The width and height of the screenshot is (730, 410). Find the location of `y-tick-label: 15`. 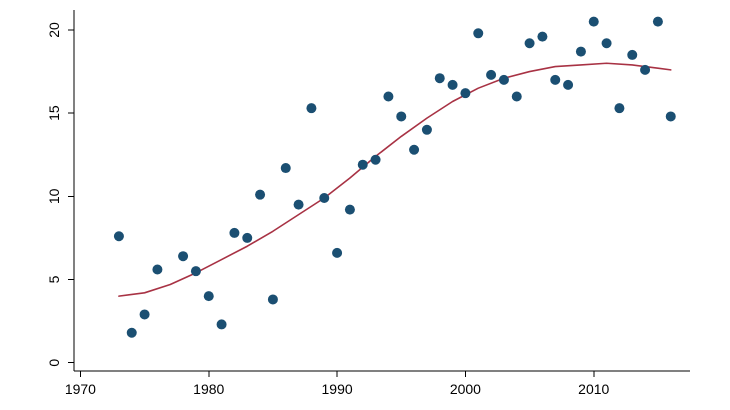

y-tick-label: 15 is located at coordinates (54, 113).